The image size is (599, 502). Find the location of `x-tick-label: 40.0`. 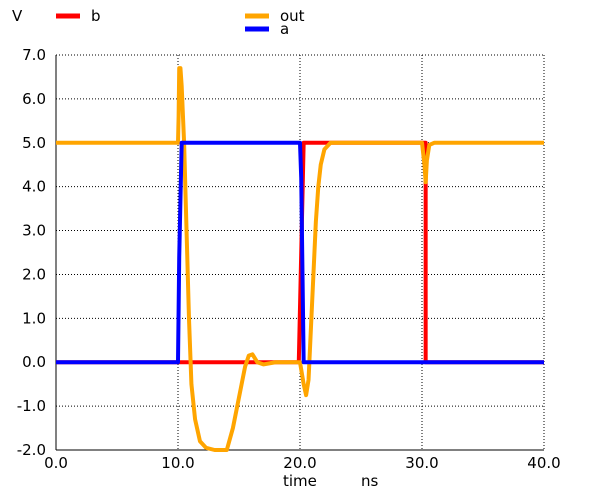

x-tick-label: 40.0 is located at coordinates (543, 463).